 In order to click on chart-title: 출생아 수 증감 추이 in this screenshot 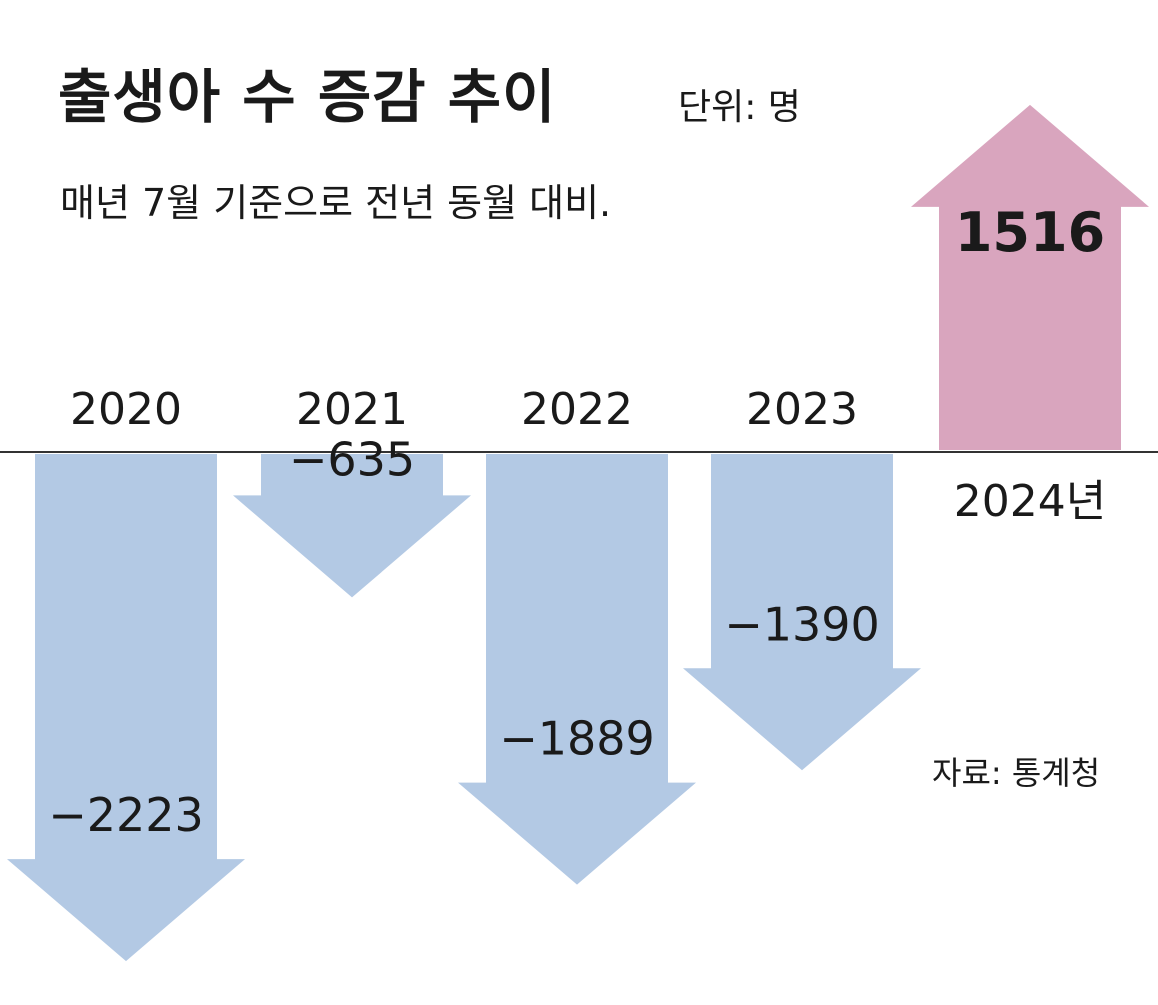, I will do `click(307, 97)`.